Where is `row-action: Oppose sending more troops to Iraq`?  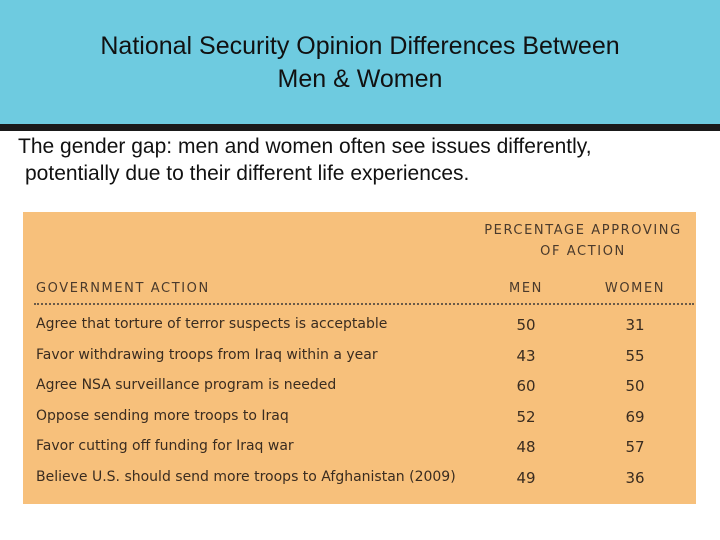 row-action: Oppose sending more troops to Iraq is located at coordinates (162, 416).